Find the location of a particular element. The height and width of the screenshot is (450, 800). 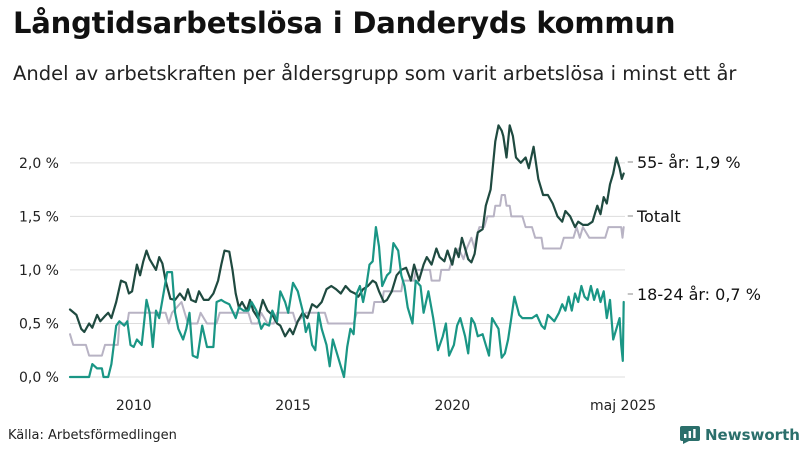

newsworthy-logo-icon is located at coordinates (690, 435).